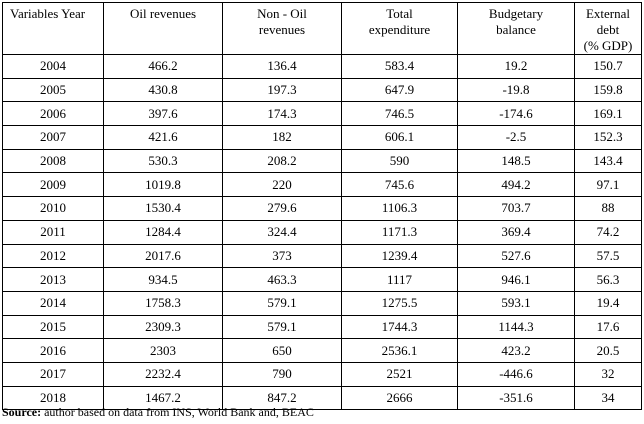 The height and width of the screenshot is (424, 644). I want to click on header-cell: Oil revenues, so click(163, 28).